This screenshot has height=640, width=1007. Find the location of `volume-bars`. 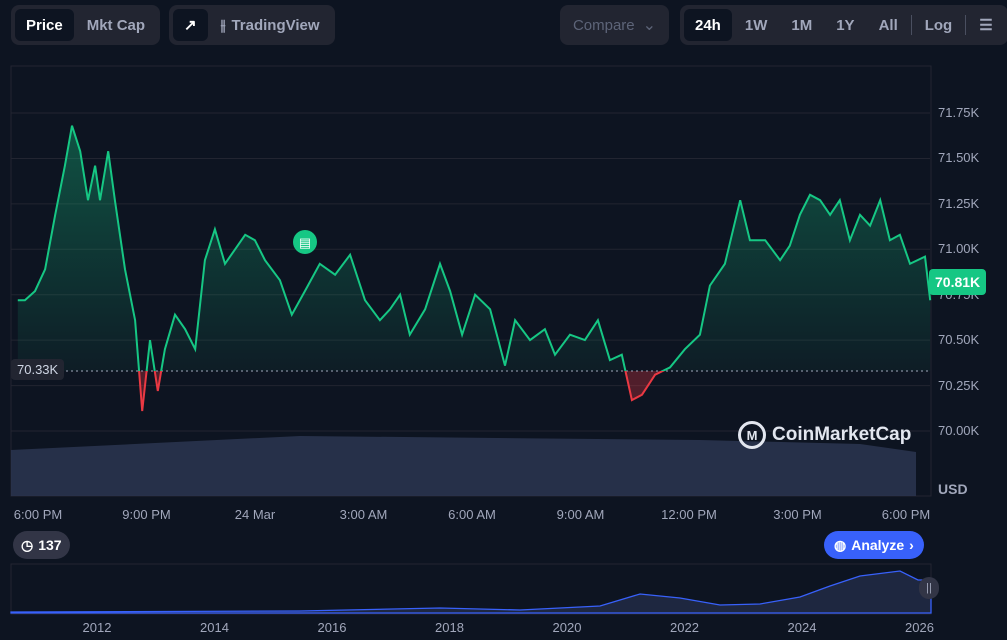

volume-bars is located at coordinates (463, 466).